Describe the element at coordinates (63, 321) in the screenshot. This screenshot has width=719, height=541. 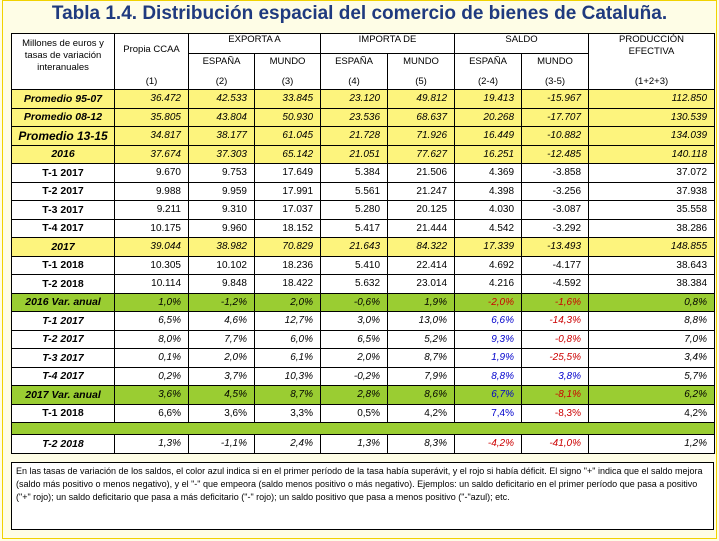
I see `row-label: T-1 2017` at that location.